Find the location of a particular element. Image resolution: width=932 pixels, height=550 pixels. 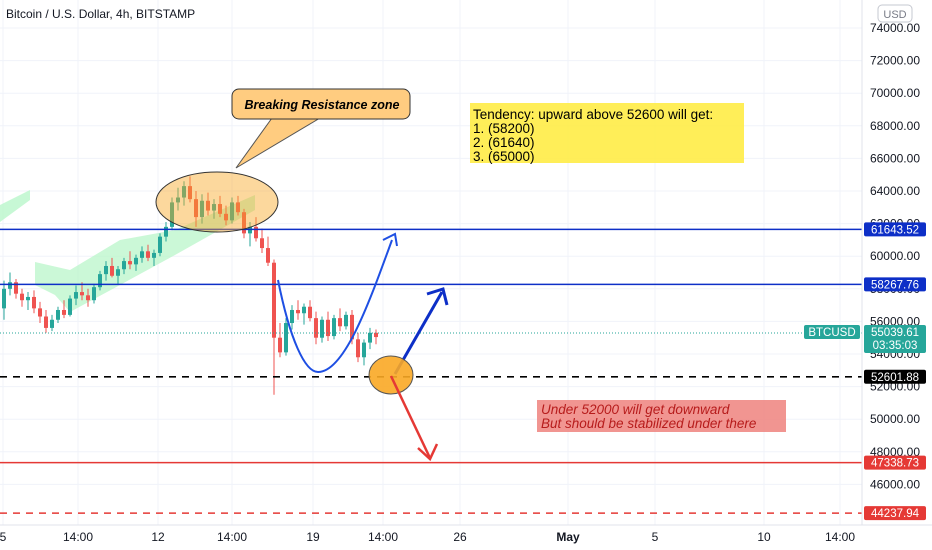

currency-button is located at coordinates (895, 13).